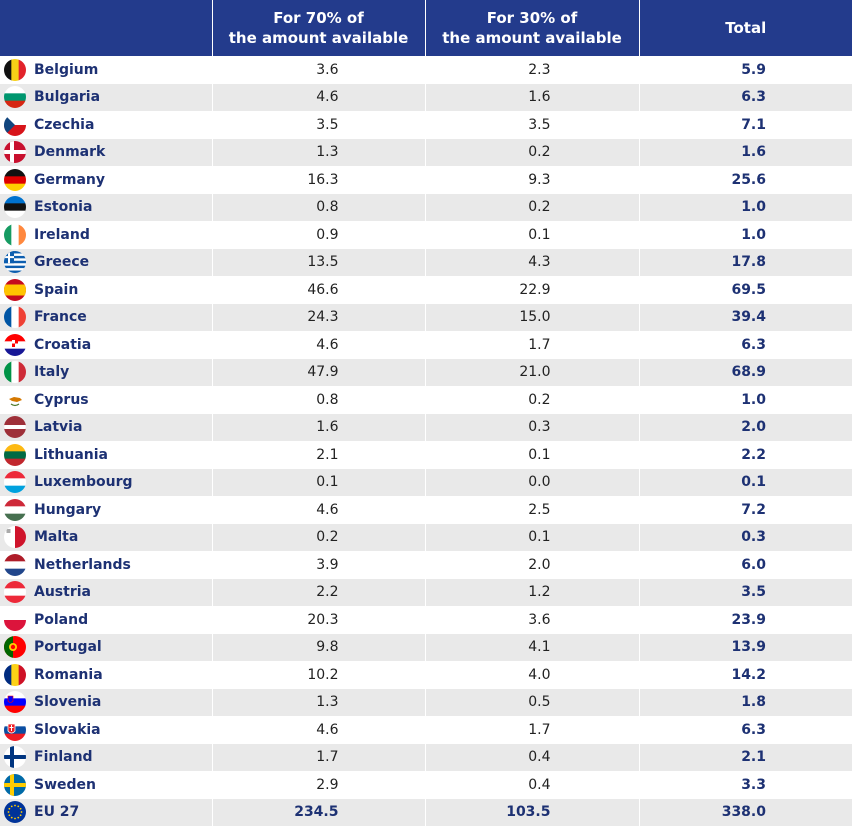  What do you see at coordinates (426, 565) in the screenshot?
I see `table-row: Netherlands 3.9 2.0 6.0` at bounding box center [426, 565].